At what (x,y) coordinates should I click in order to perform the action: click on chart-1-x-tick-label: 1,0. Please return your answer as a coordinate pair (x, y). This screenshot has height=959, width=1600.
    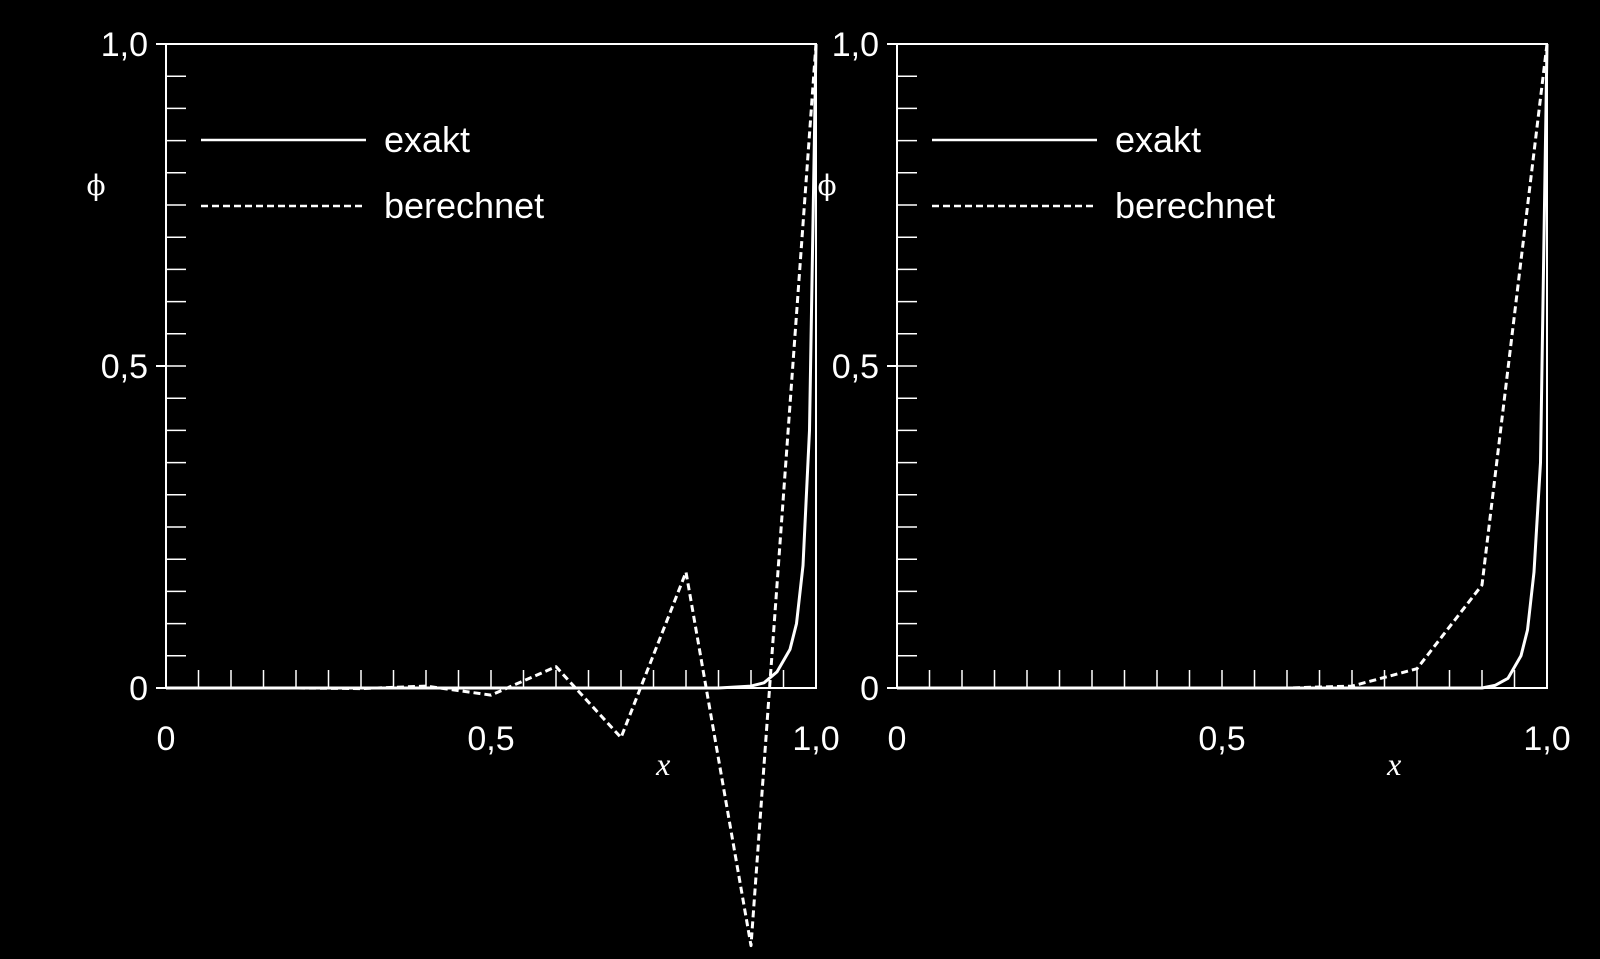
    Looking at the image, I should click on (815, 739).